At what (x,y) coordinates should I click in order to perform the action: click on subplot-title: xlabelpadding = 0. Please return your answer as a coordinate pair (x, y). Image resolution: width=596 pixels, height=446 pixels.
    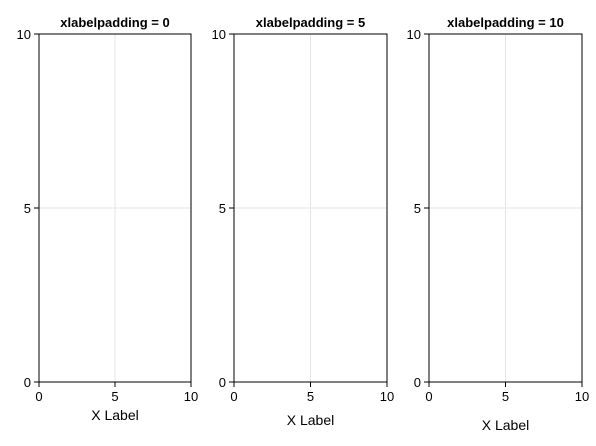
    Looking at the image, I should click on (114, 22).